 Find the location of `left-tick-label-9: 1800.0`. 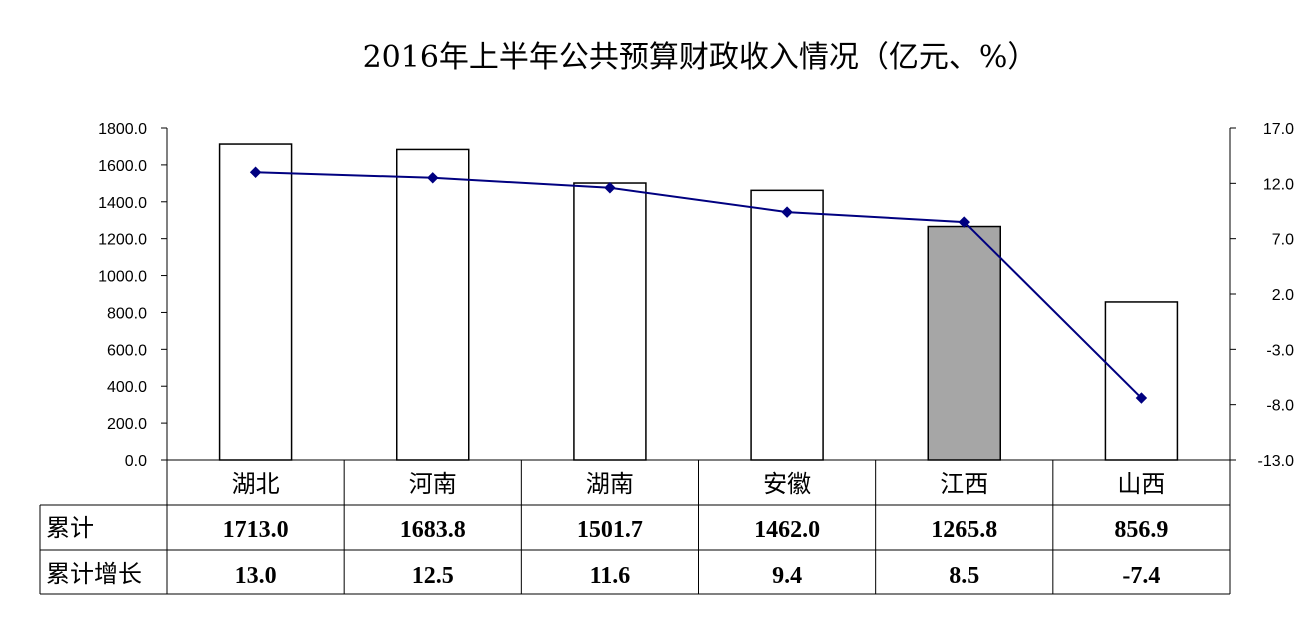

left-tick-label-9: 1800.0 is located at coordinates (122, 129).